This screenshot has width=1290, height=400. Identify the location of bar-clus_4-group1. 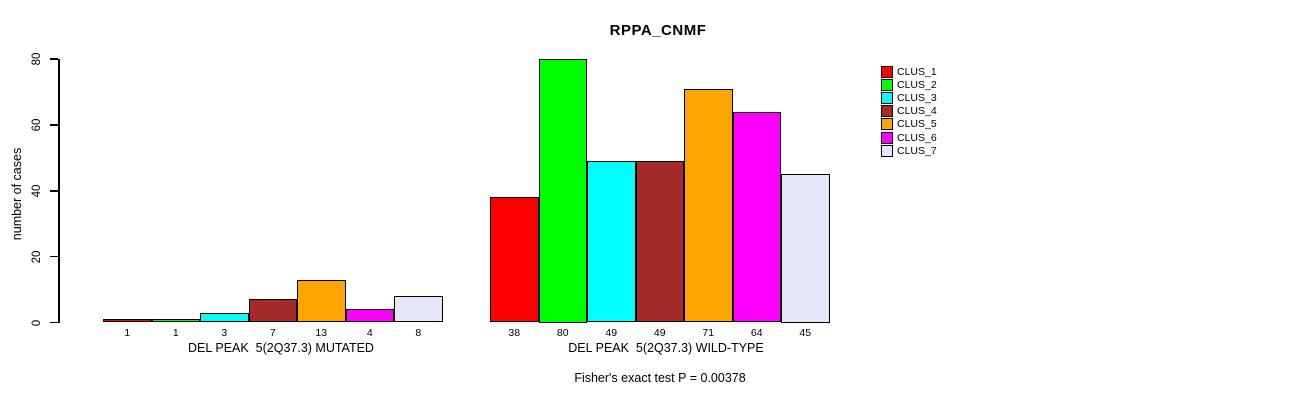
(659, 242).